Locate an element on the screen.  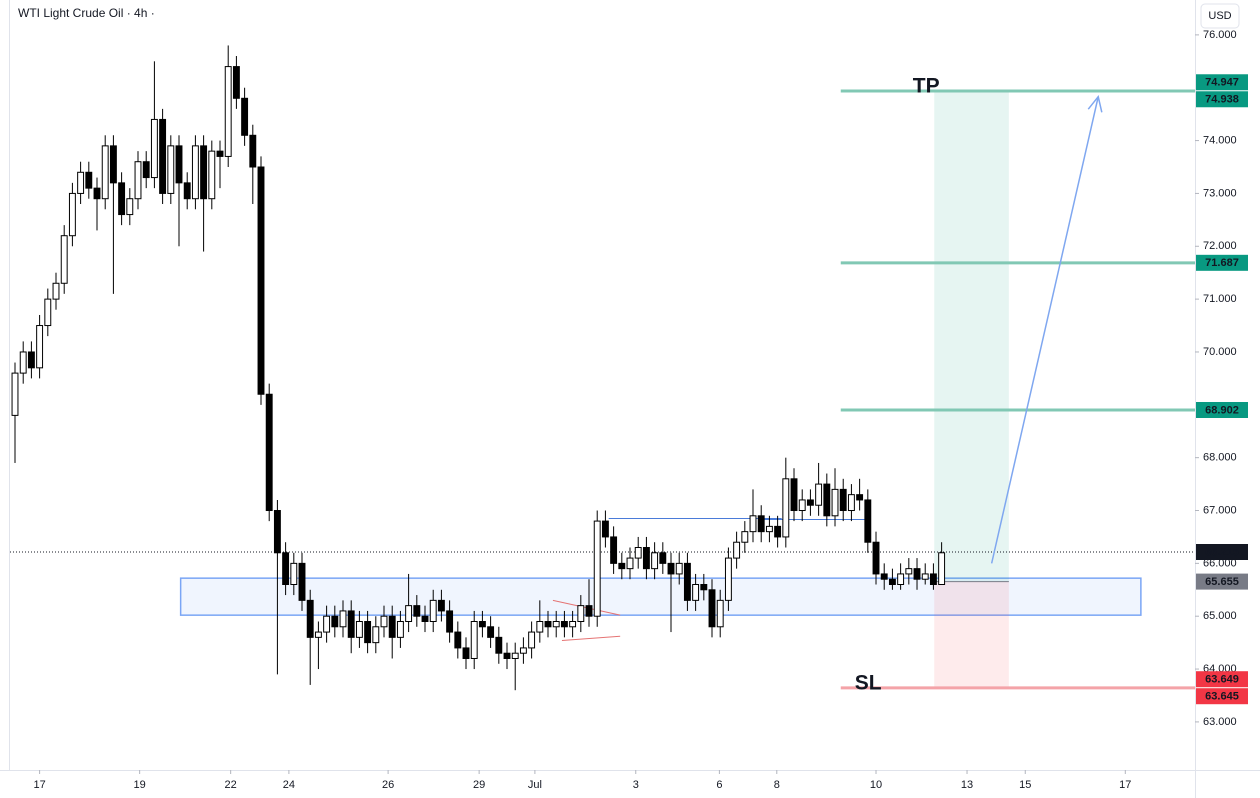
stop-area is located at coordinates (971, 634).